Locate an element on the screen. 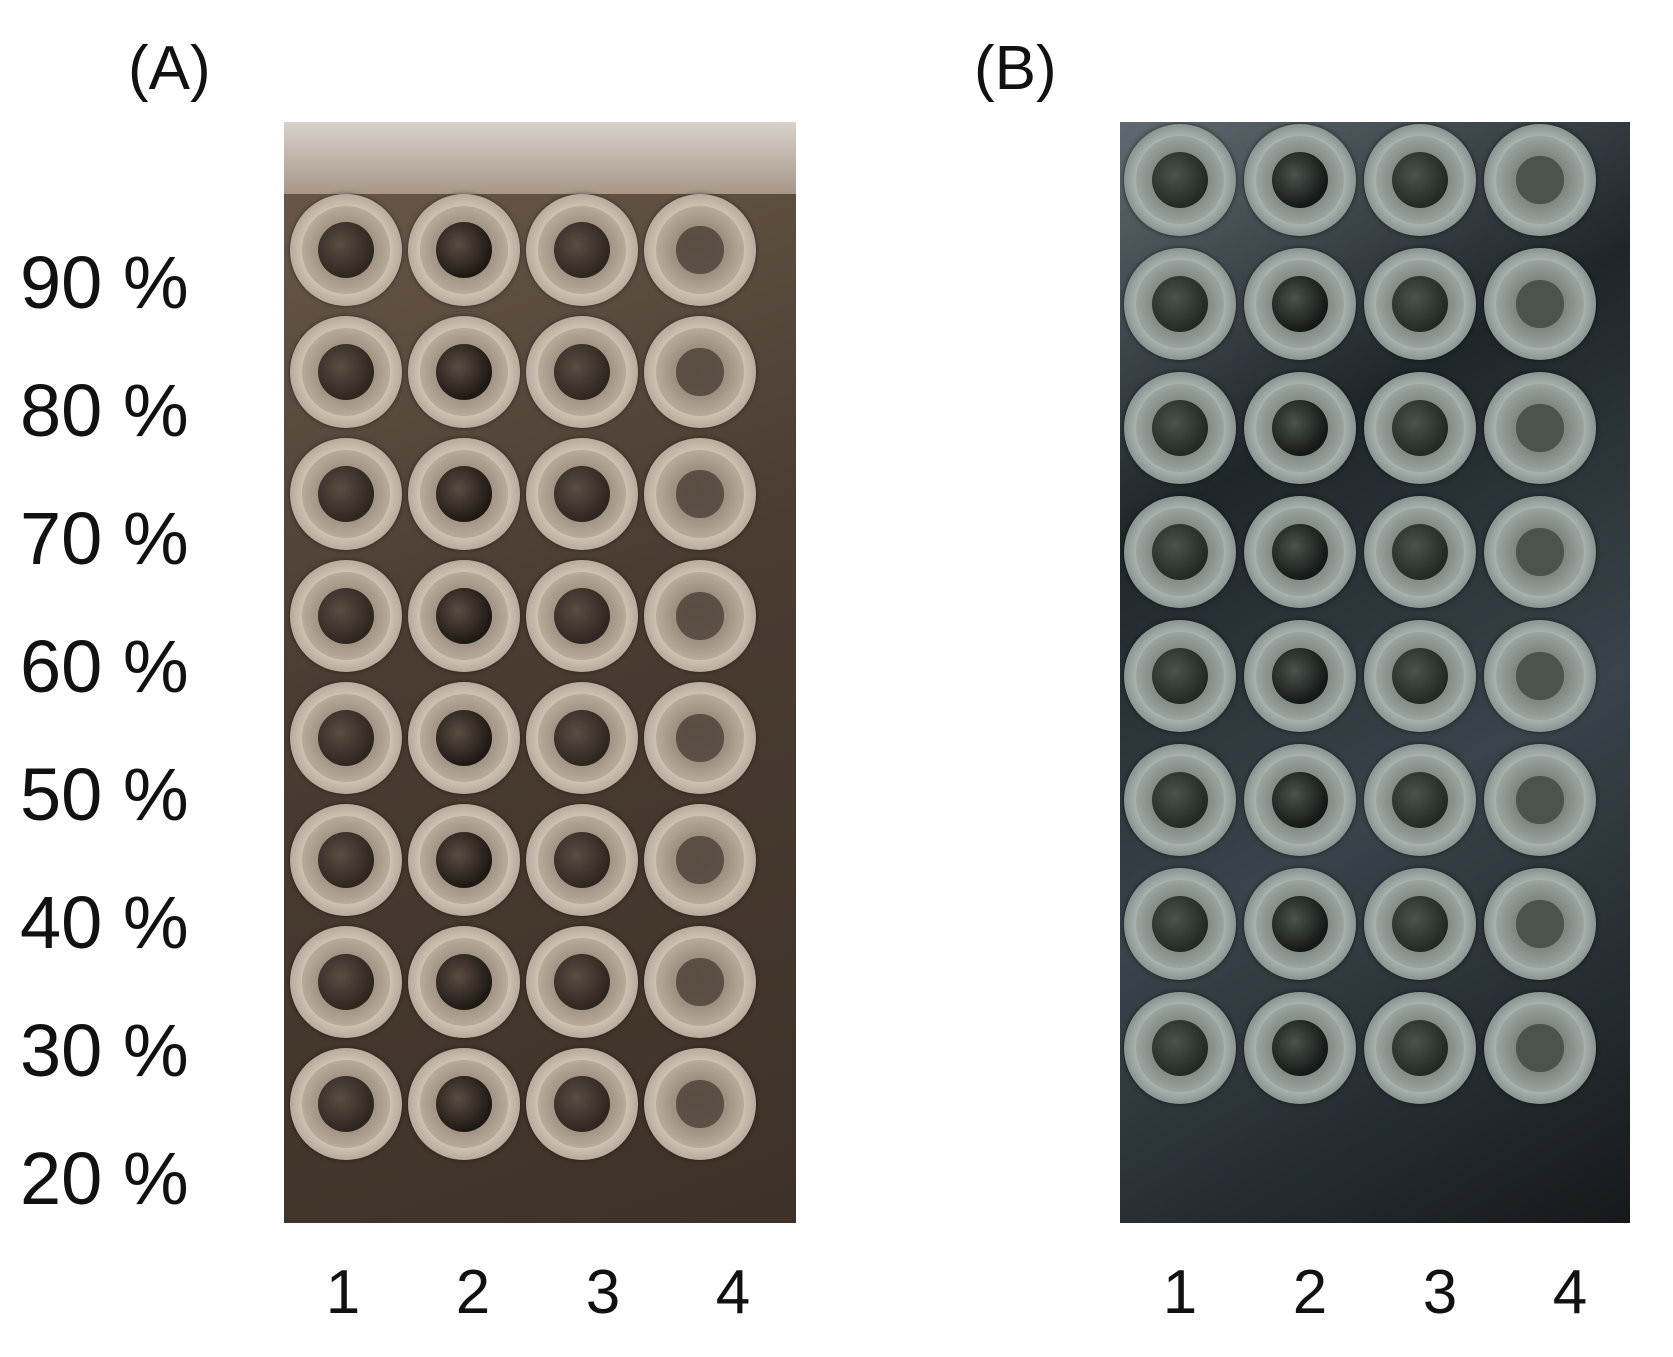 The height and width of the screenshot is (1357, 1673). column-label-b-4: 4 is located at coordinates (1570, 1292).